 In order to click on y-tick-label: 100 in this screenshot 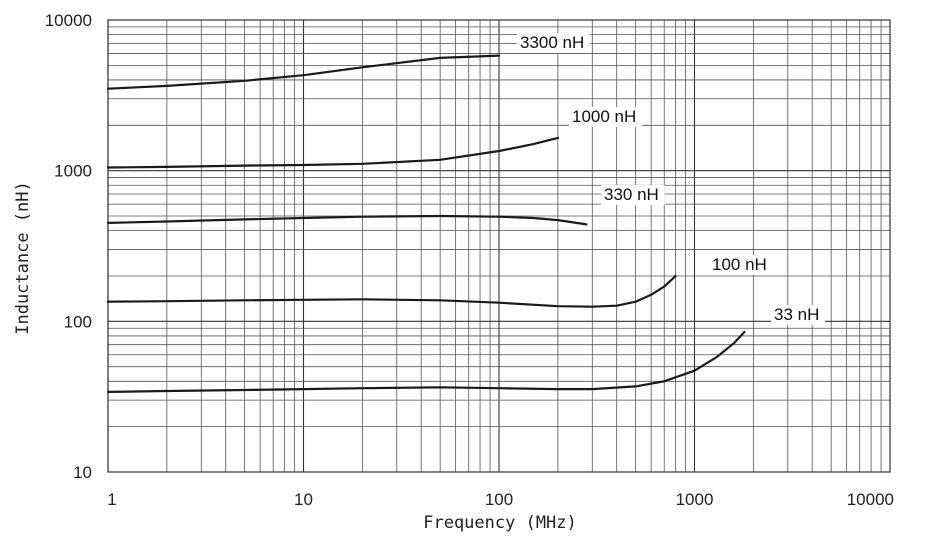, I will do `click(78, 321)`.